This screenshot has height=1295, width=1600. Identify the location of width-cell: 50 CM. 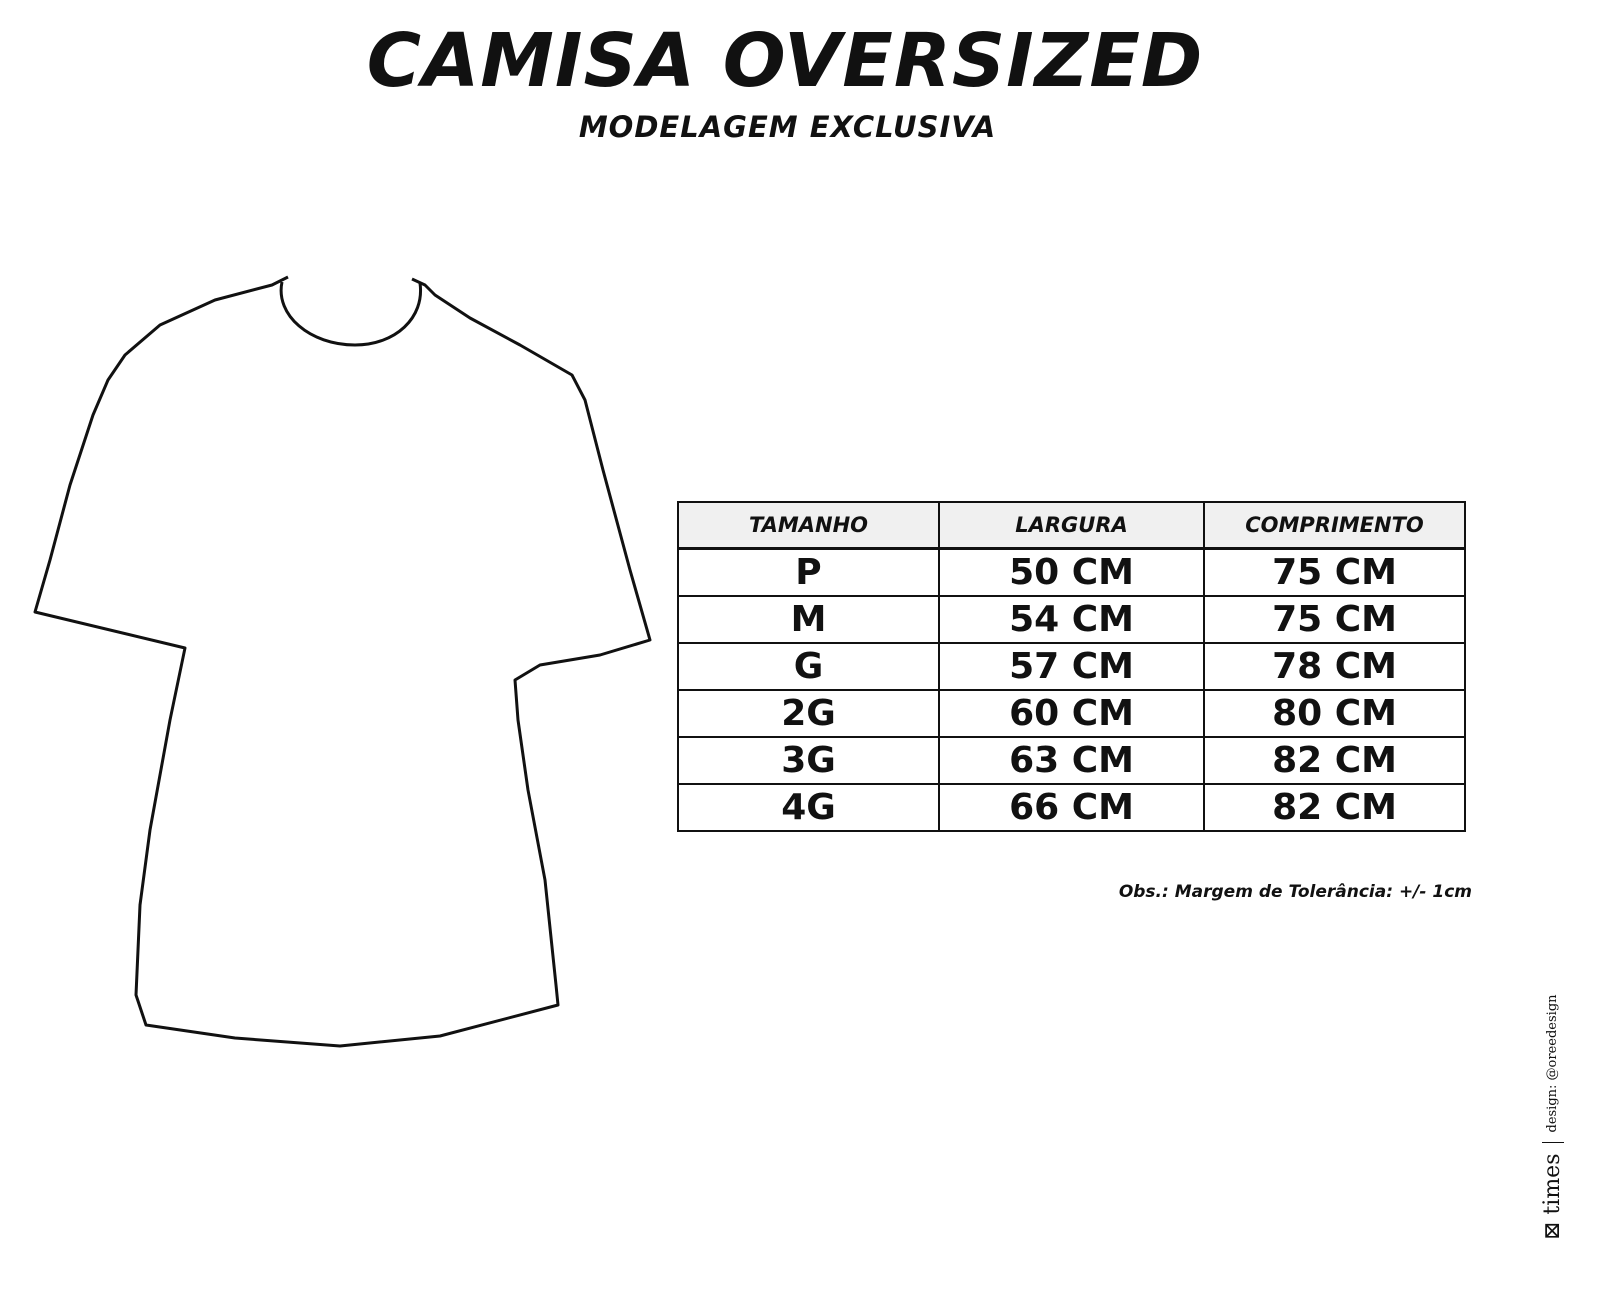
(1071, 572).